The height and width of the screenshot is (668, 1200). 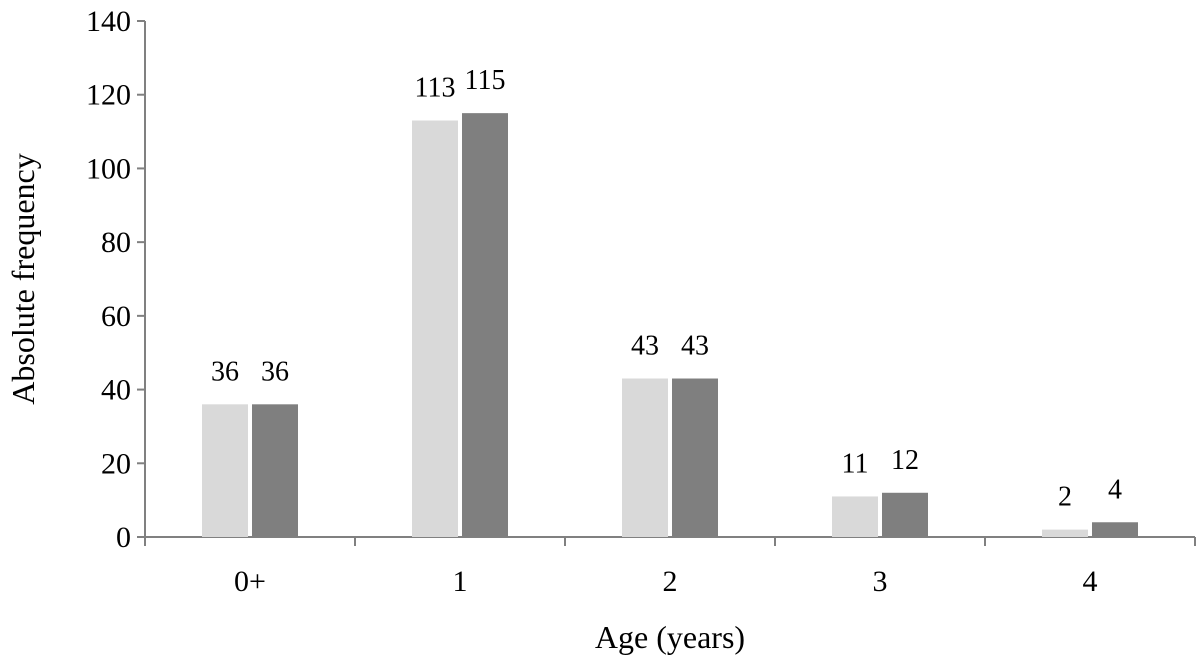 I want to click on y-tick-label: 100, so click(x=108, y=168).